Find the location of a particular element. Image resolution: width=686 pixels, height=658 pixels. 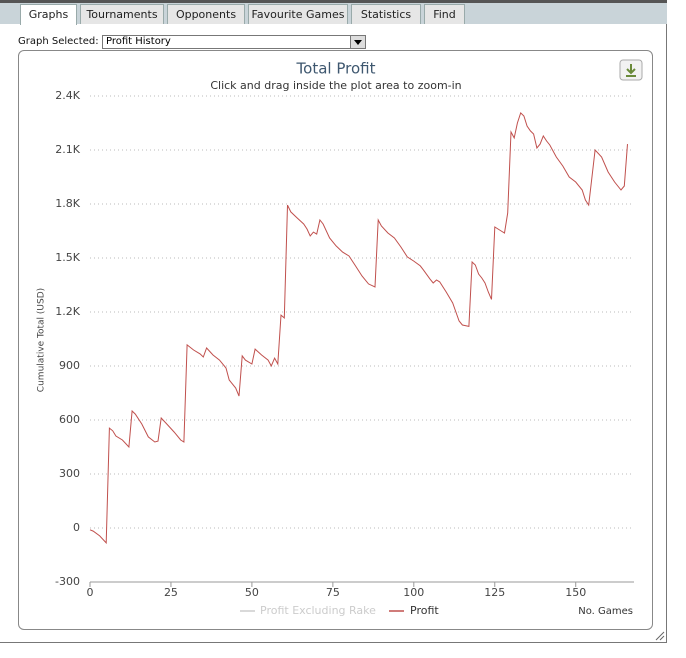

graph-dropdown: Profit History is located at coordinates (234, 42).